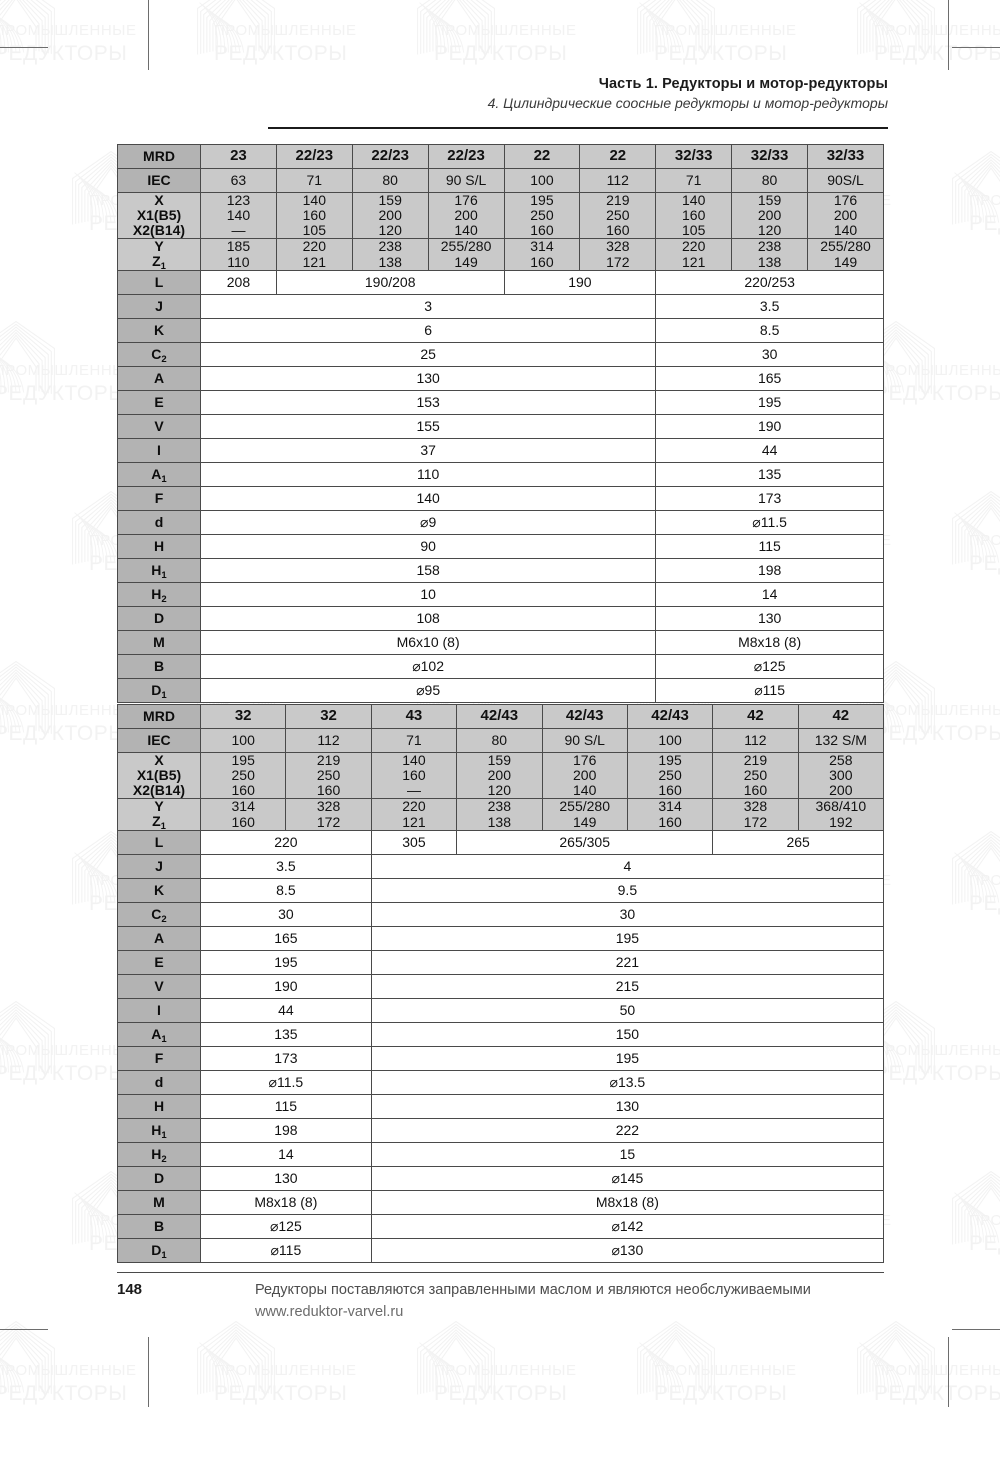  Describe the element at coordinates (585, 842) in the screenshot. I see `cell-l-2: 265/305` at that location.